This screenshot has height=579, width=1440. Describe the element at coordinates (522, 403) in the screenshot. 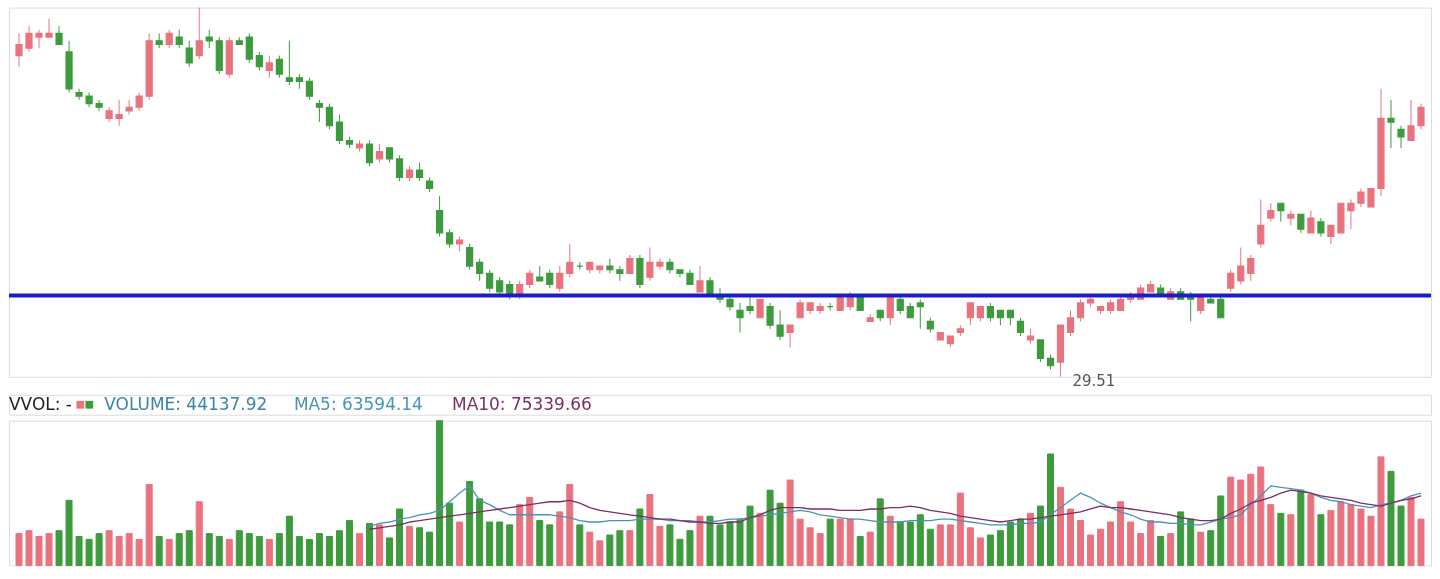

I see `text: MA10: 75339.66` at that location.